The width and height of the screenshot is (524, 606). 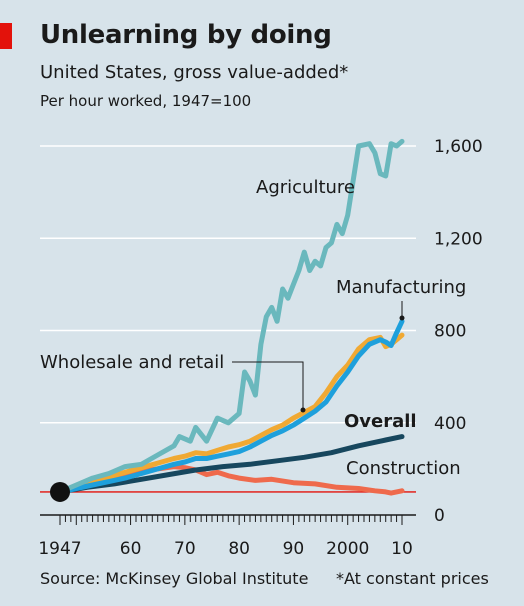 What do you see at coordinates (146, 101) in the screenshot?
I see `chart-unit-note: Per hour worked, 1947=100` at bounding box center [146, 101].